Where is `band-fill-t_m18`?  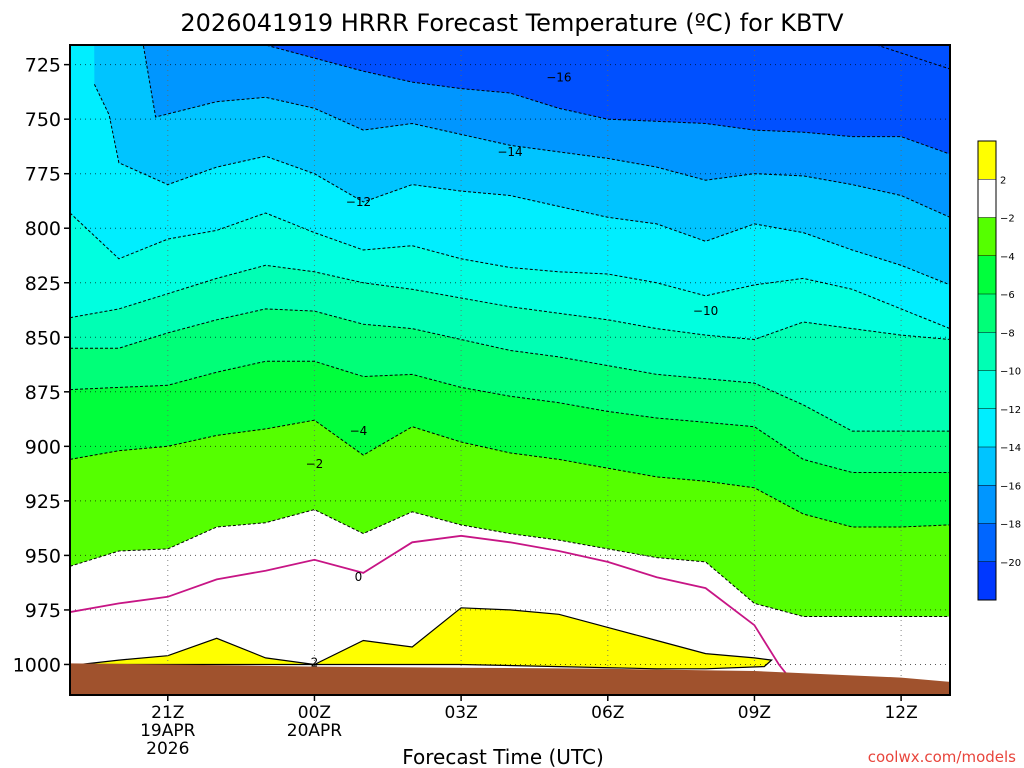 band-fill-t_m18 is located at coordinates (583, 100).